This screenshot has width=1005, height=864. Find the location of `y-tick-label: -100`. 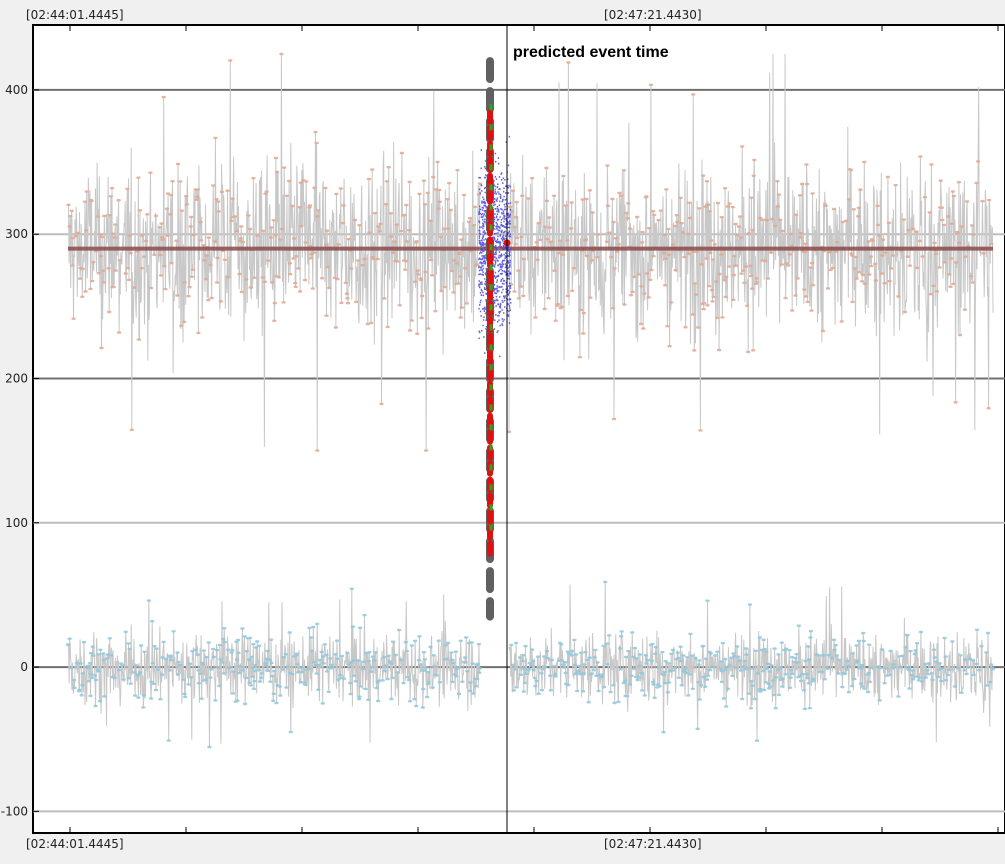

y-tick-label: -100 is located at coordinates (14, 811).